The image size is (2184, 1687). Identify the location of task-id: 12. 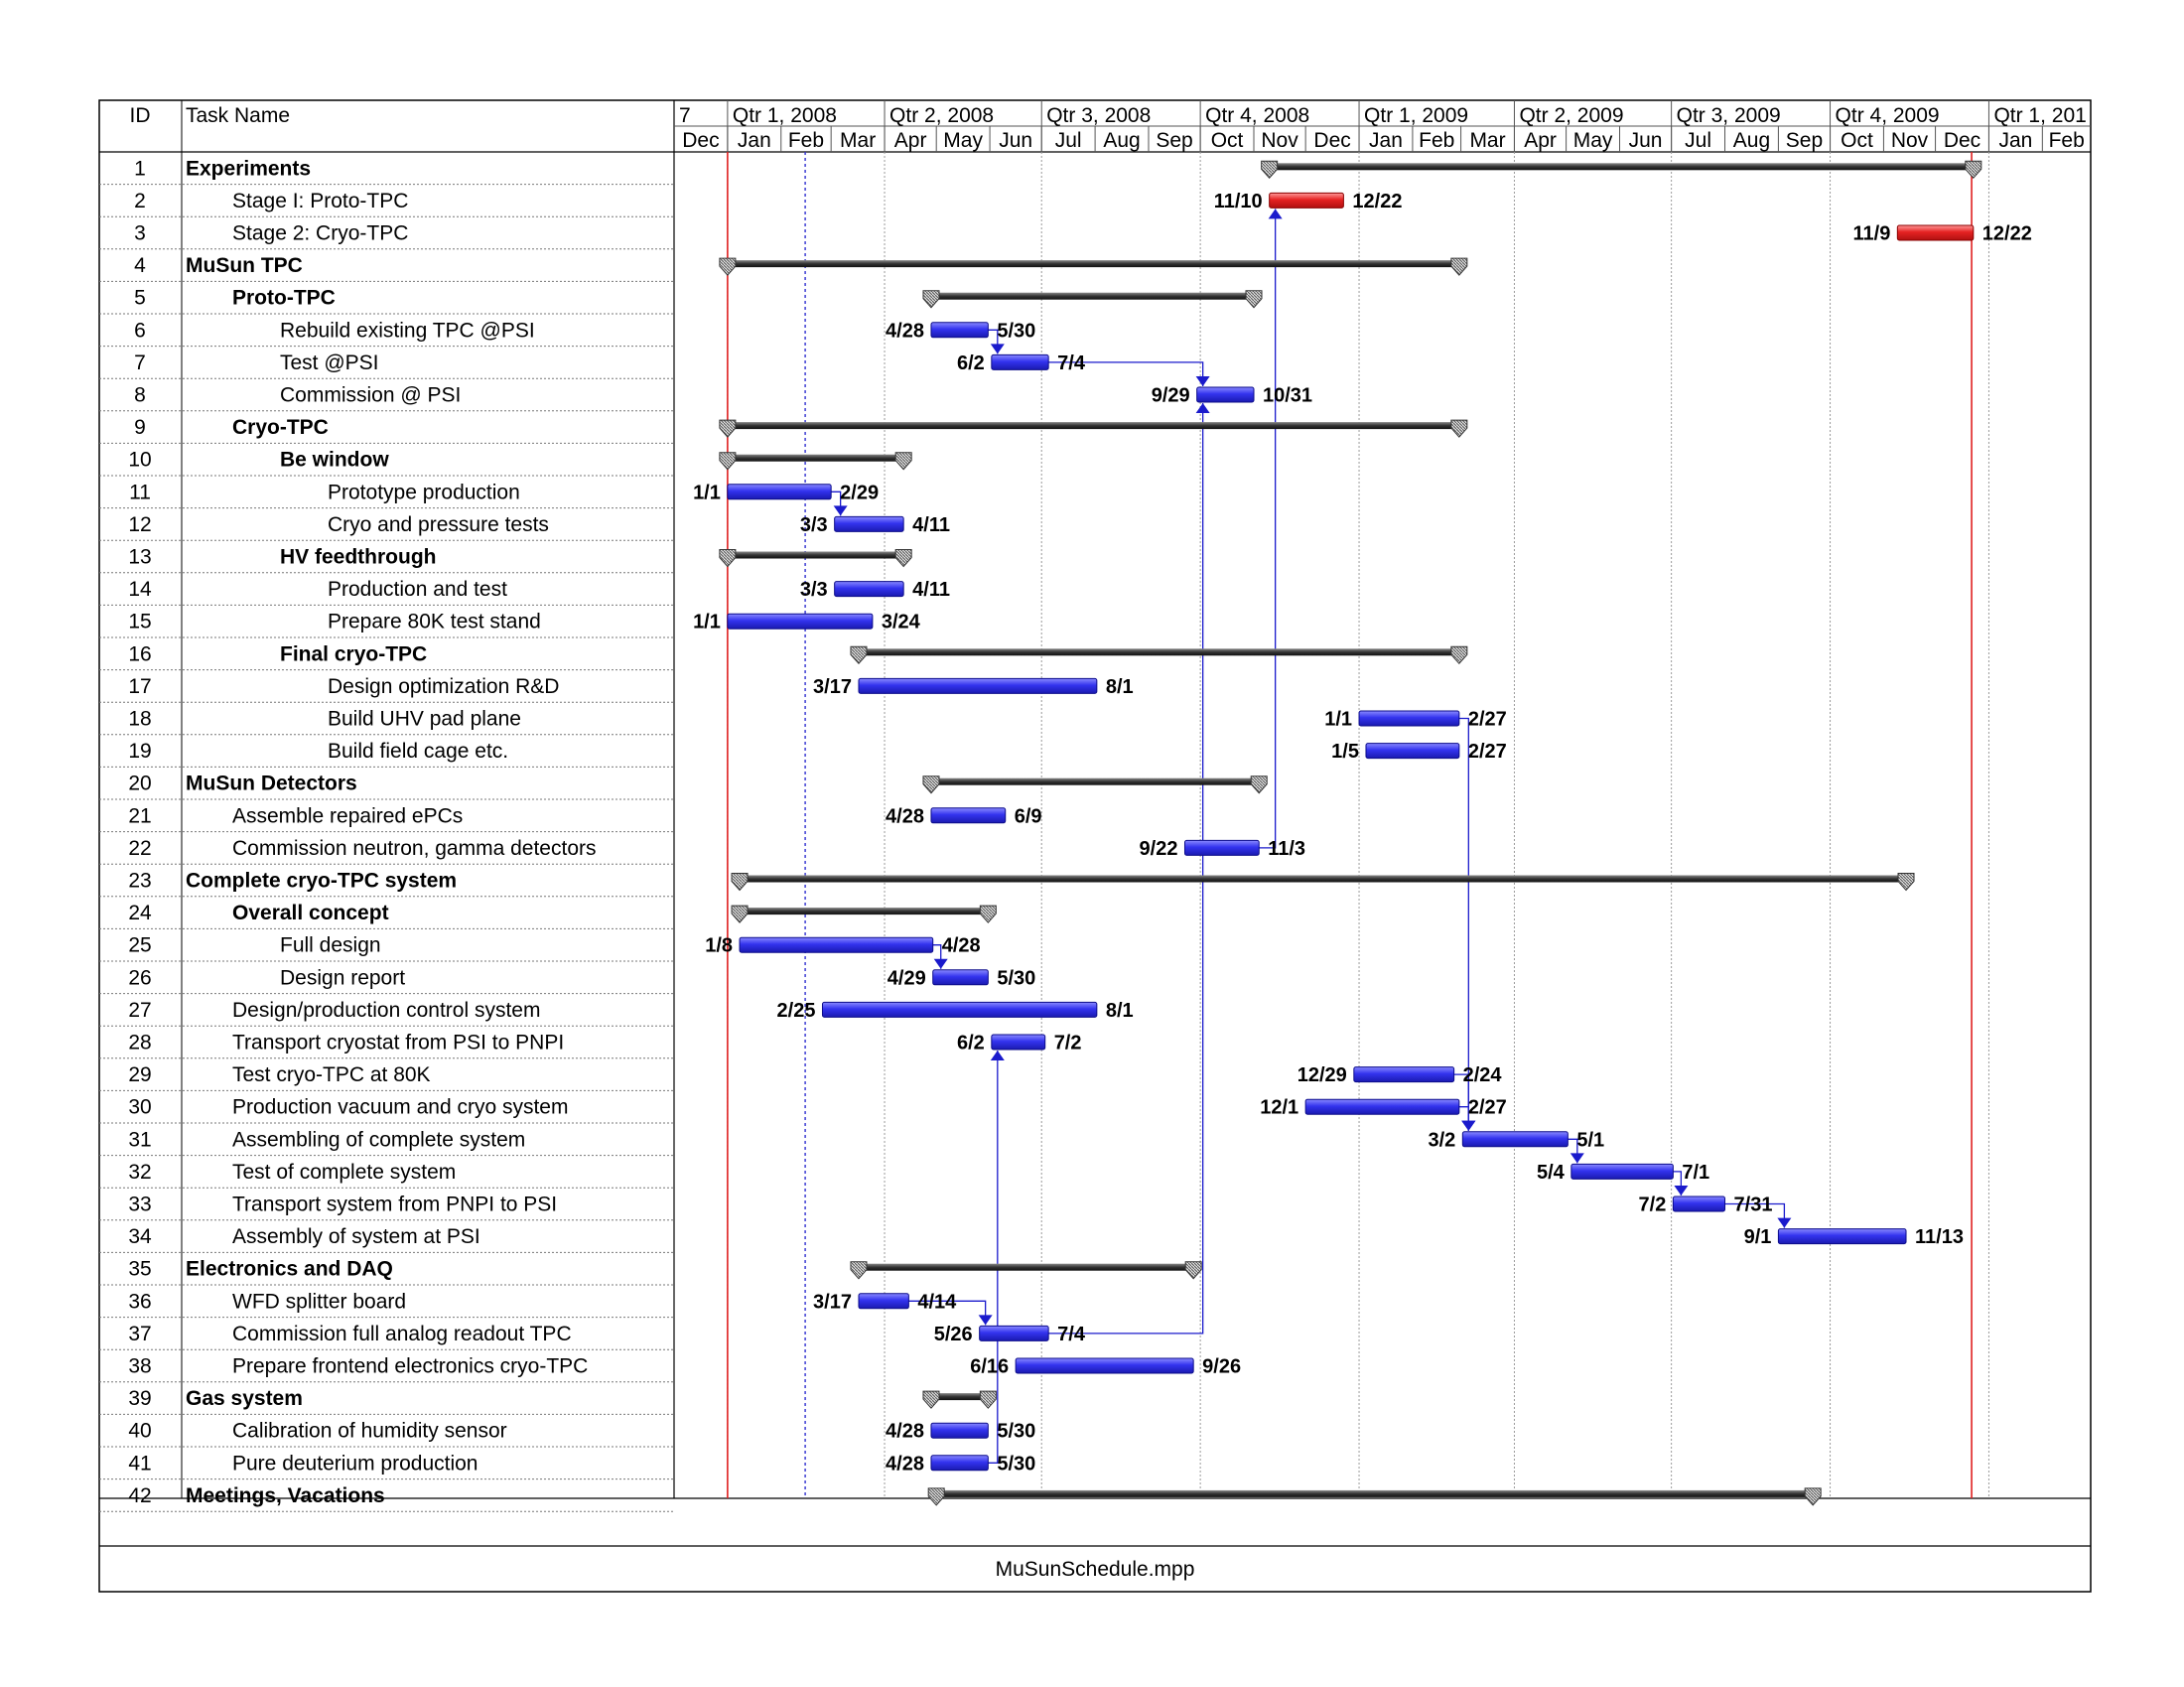
(139, 524).